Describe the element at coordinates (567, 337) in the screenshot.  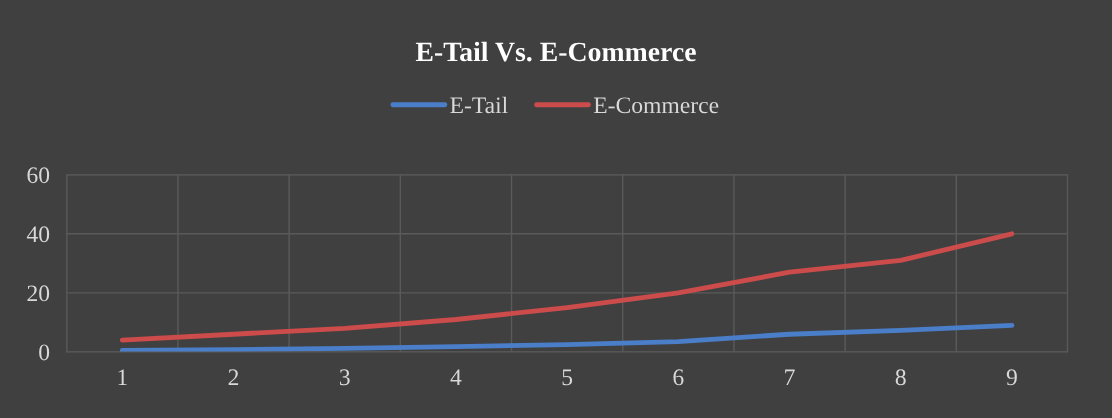
I see `line-series` at that location.